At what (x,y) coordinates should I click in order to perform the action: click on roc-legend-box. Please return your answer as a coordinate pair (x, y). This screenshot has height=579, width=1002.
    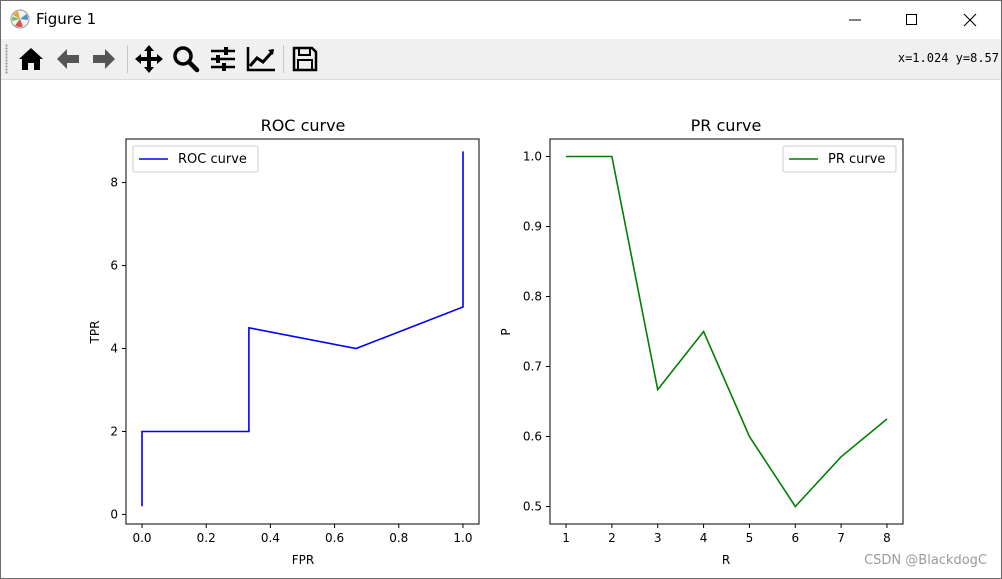
    Looking at the image, I should click on (195, 159).